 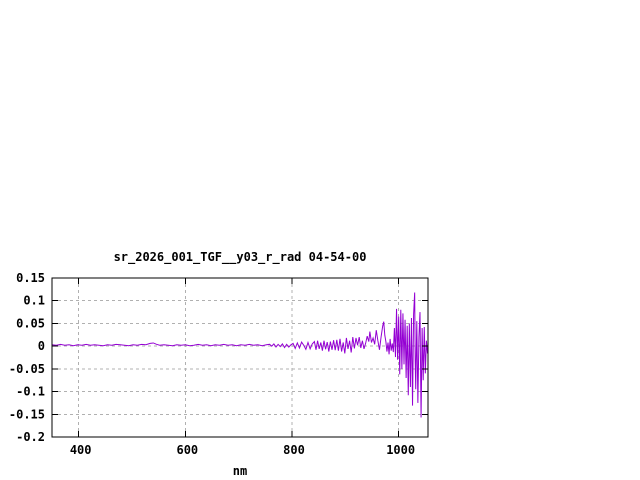 I want to click on y-tick-label: -0.1, so click(x=30, y=392).